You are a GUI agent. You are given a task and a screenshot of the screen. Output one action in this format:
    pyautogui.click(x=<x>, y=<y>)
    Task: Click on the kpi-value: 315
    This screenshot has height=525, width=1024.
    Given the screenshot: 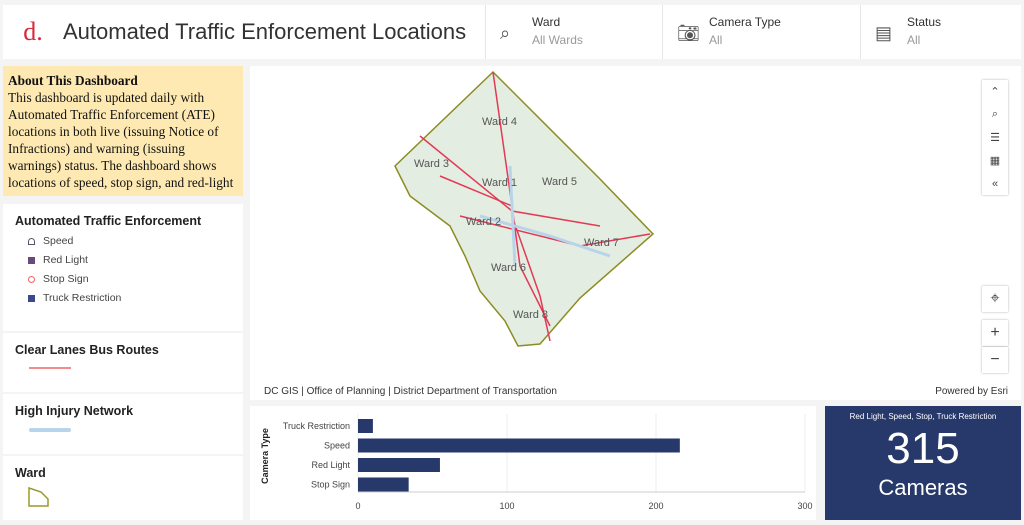 What is the action you would take?
    pyautogui.click(x=923, y=448)
    